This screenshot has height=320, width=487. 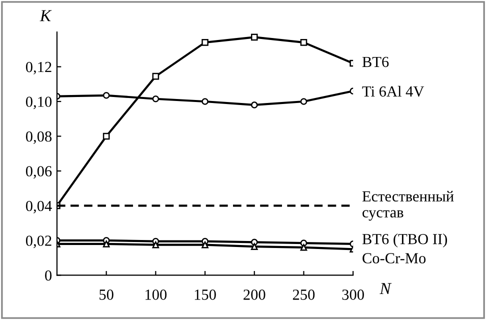 I want to click on x-tick-label: 300, so click(x=353, y=295).